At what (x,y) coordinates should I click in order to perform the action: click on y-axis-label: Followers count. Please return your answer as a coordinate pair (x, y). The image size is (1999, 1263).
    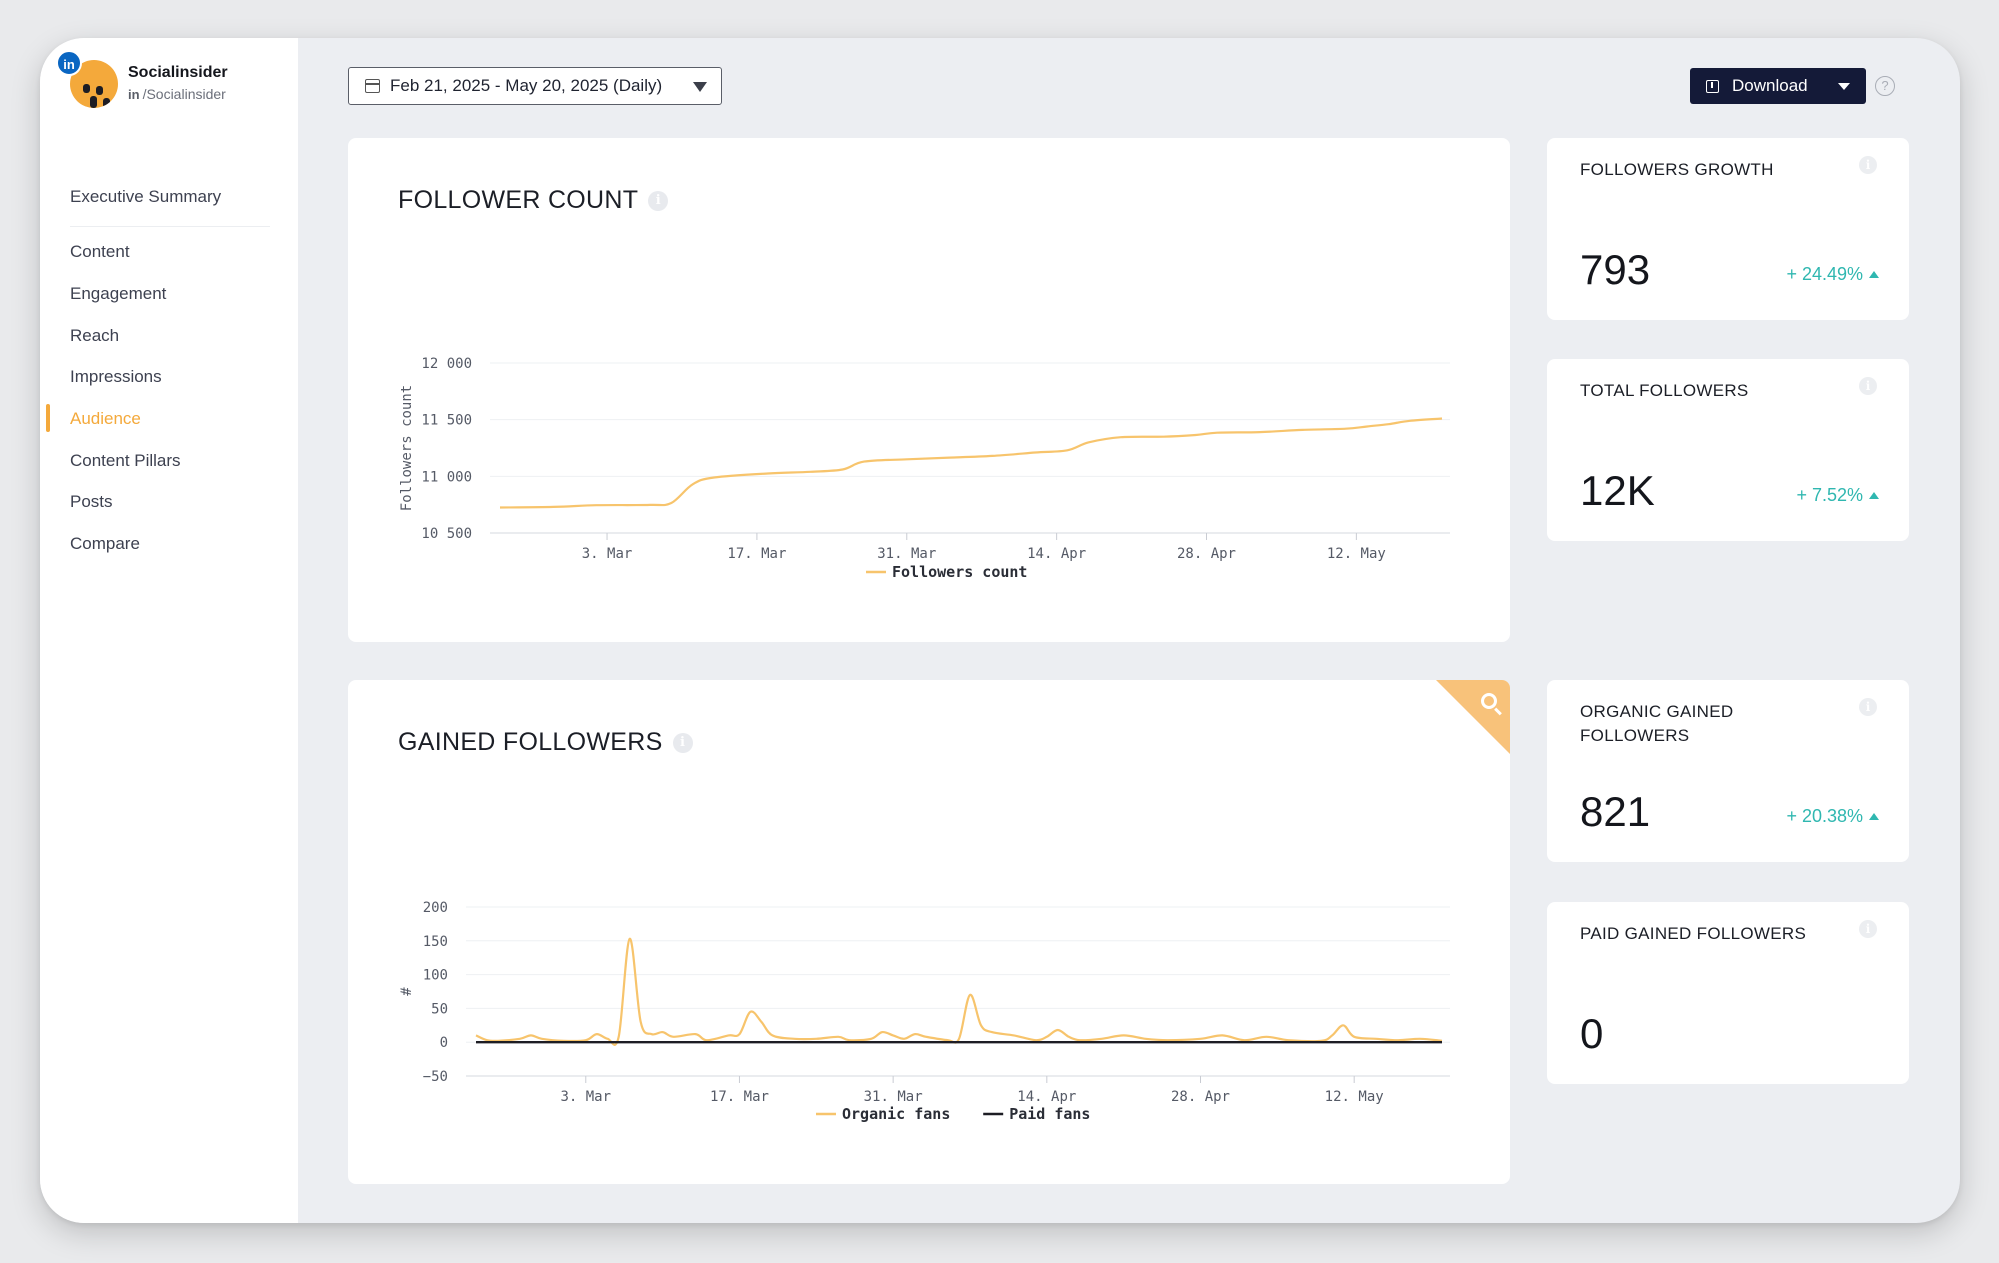
    Looking at the image, I should click on (407, 448).